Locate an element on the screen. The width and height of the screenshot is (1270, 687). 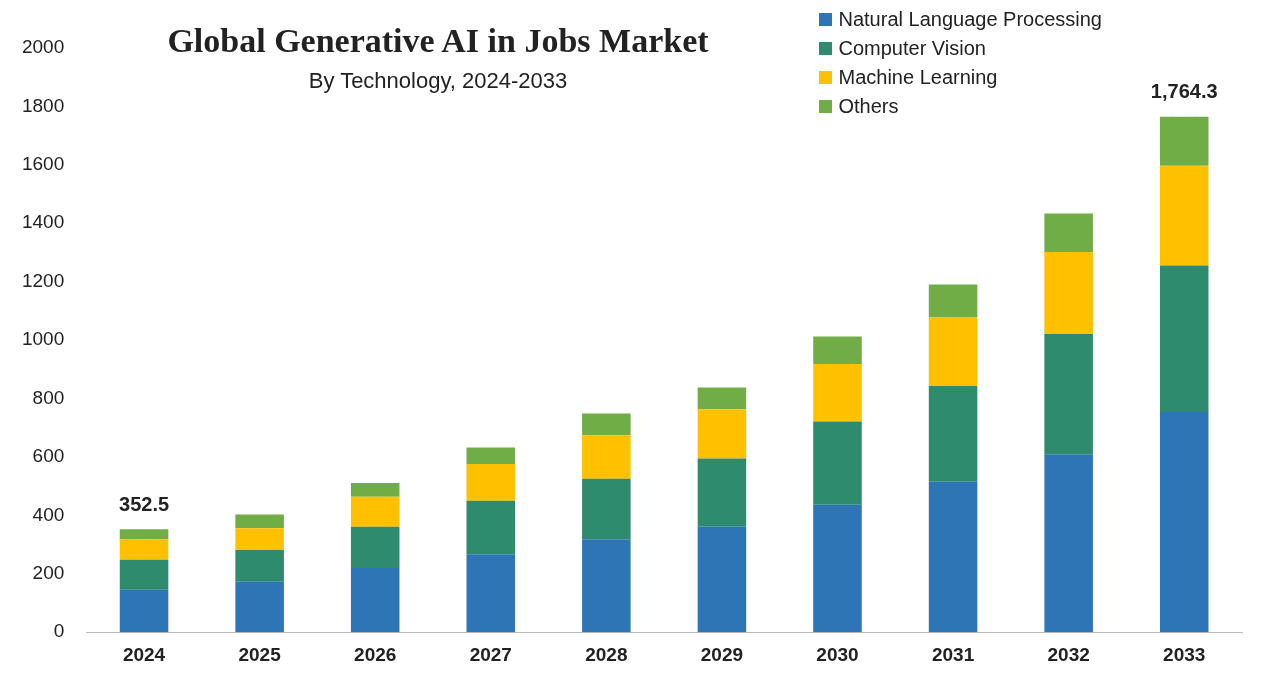
x-tick-label: 2030 is located at coordinates (837, 654).